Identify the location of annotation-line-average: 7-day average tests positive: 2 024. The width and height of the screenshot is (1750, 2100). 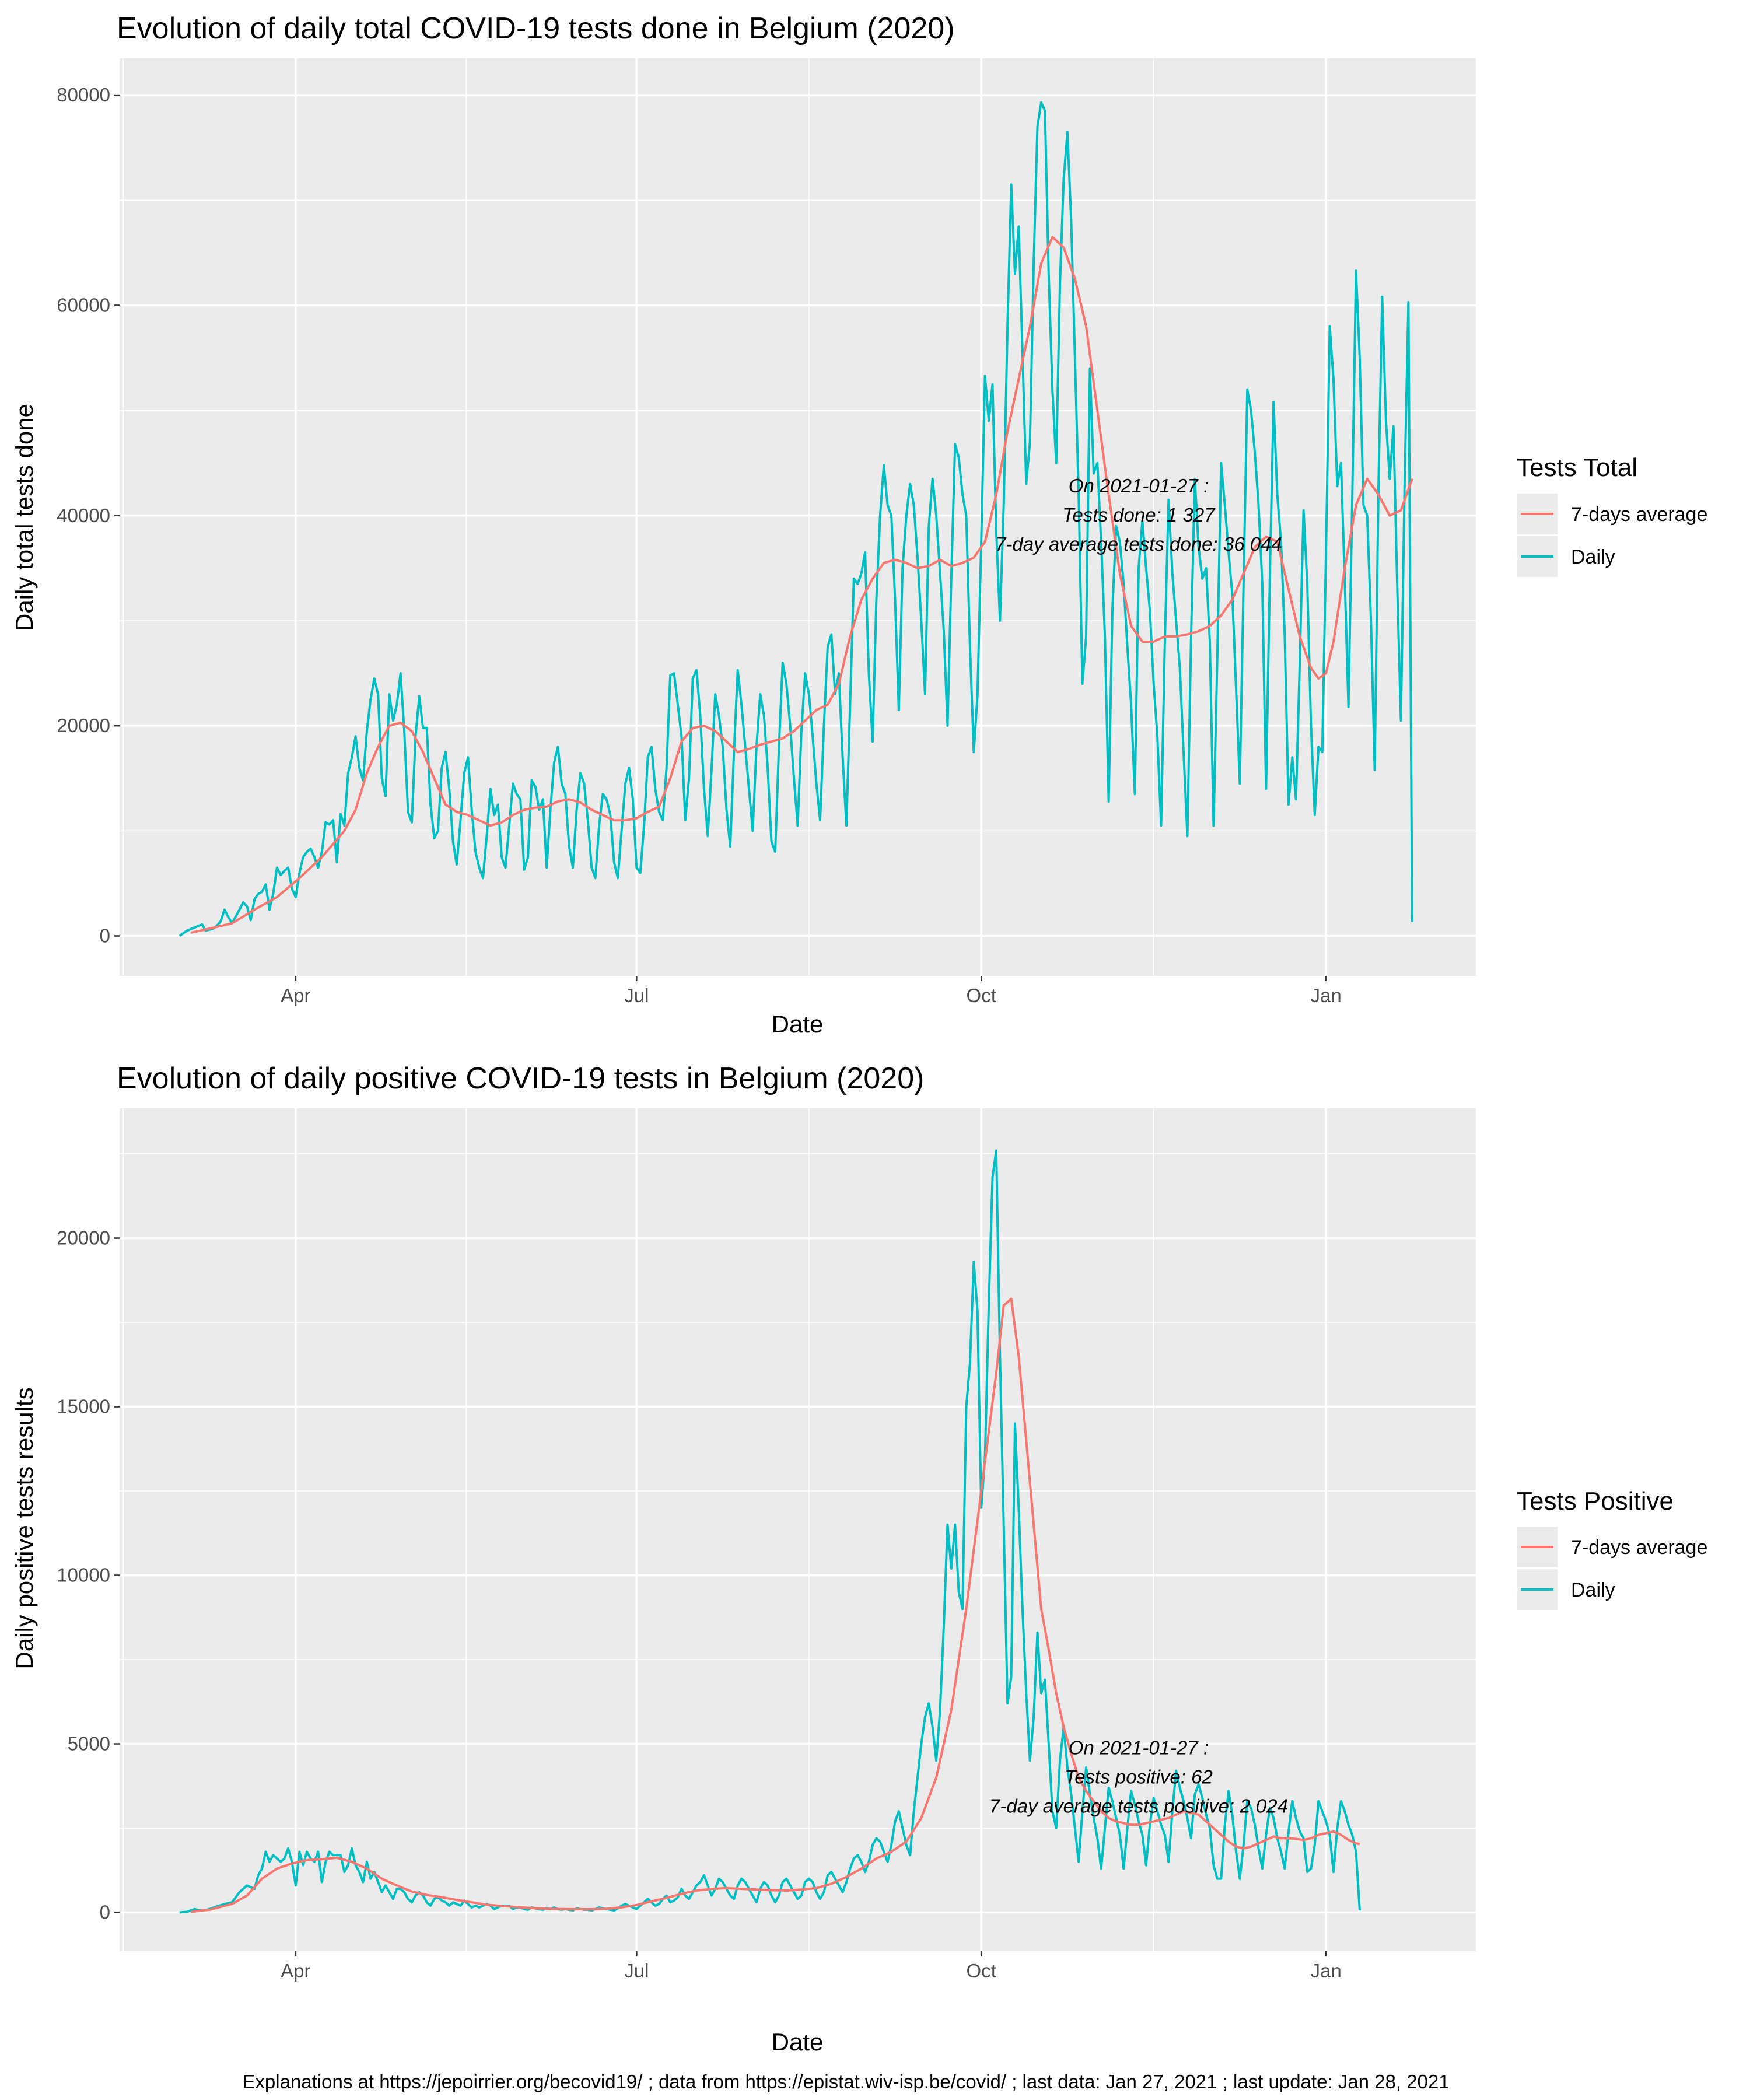
(1138, 1806).